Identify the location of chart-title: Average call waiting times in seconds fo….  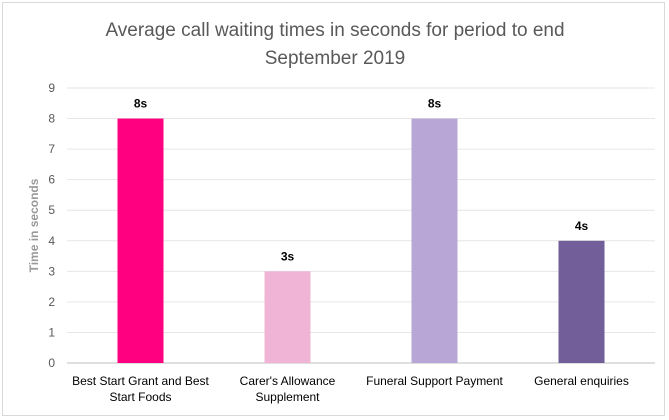
(335, 44).